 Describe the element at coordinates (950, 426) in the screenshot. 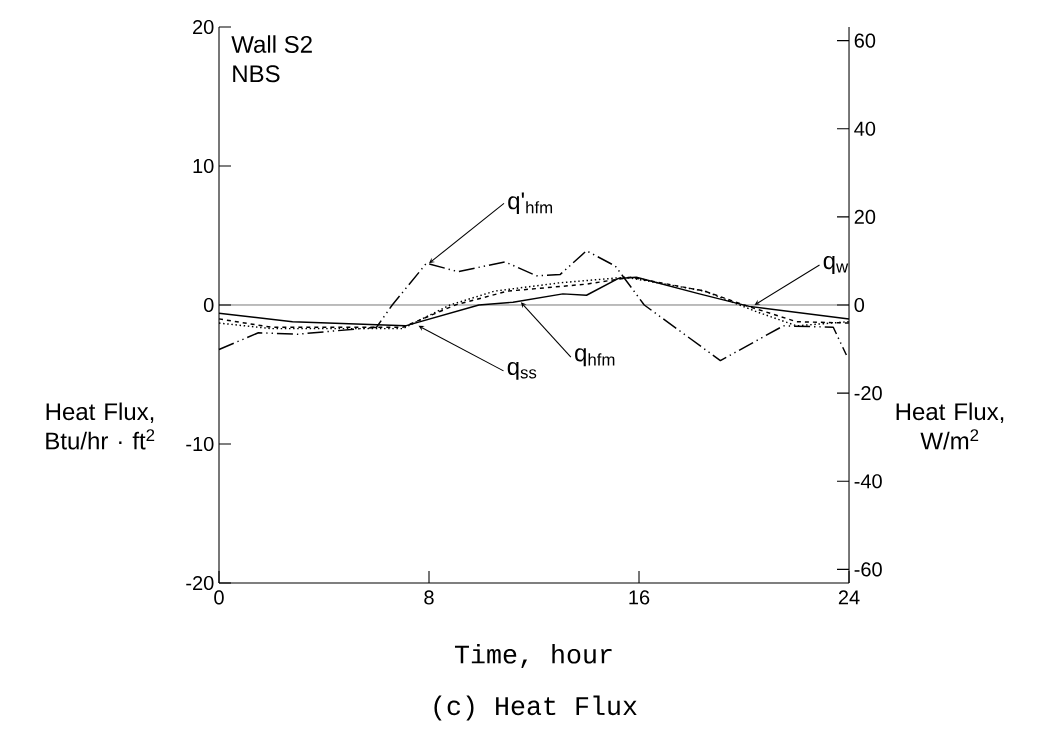

I see `y2-axis-title: Heat Flux, W/m$^{2}$` at that location.